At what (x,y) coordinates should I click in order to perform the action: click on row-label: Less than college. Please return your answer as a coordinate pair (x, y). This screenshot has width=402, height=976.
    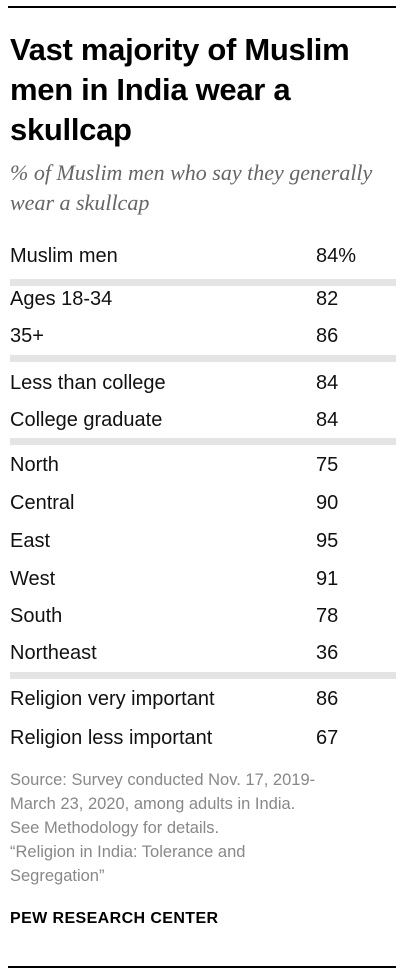
    Looking at the image, I should click on (88, 383).